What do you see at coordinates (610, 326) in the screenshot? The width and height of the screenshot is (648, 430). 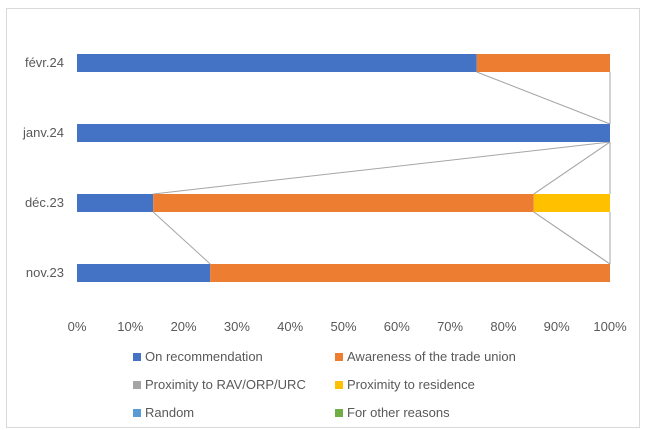 I see `x-tick-label: 100%` at bounding box center [610, 326].